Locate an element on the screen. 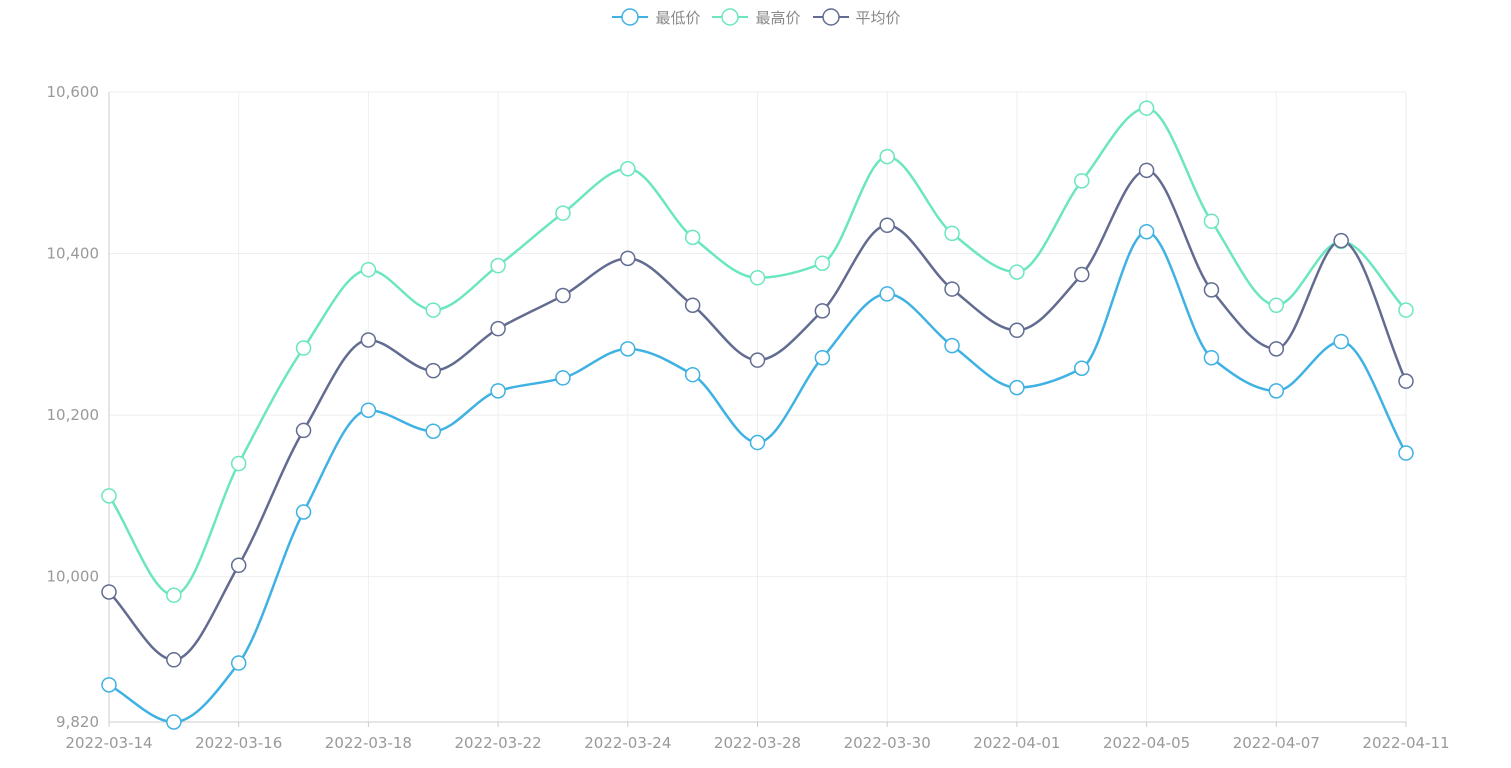  legend-swatch-lowest-price is located at coordinates (630, 17).